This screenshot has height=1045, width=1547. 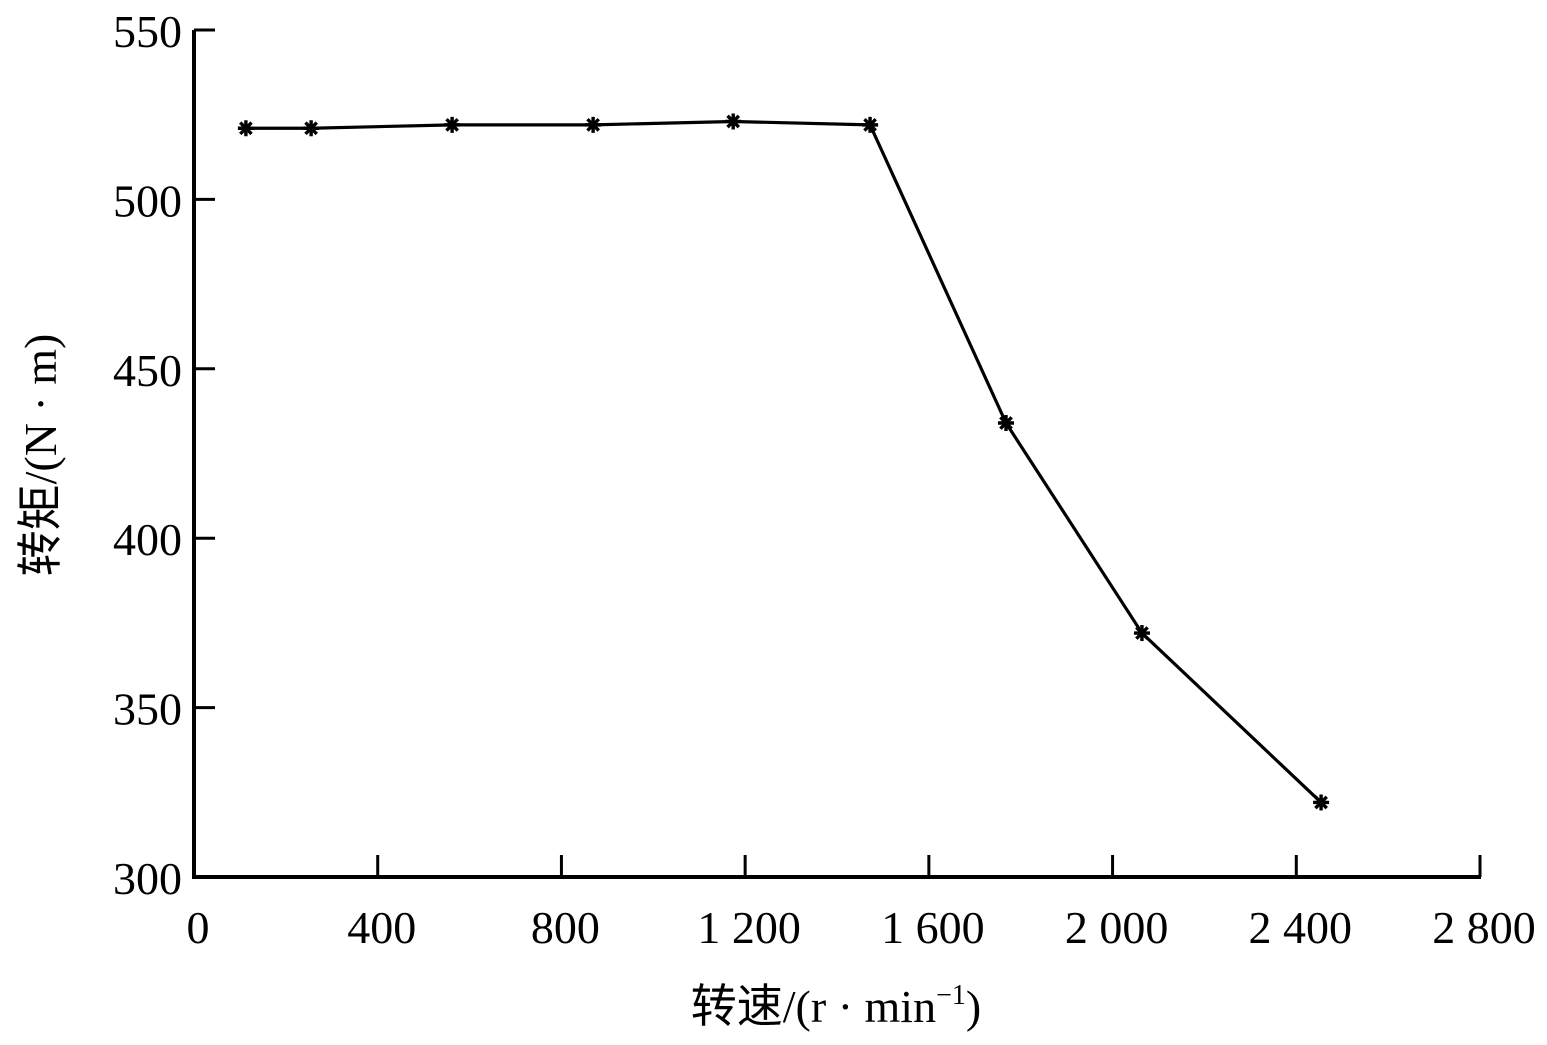 What do you see at coordinates (1301, 927) in the screenshot?
I see `x-tick-label: 2 400` at bounding box center [1301, 927].